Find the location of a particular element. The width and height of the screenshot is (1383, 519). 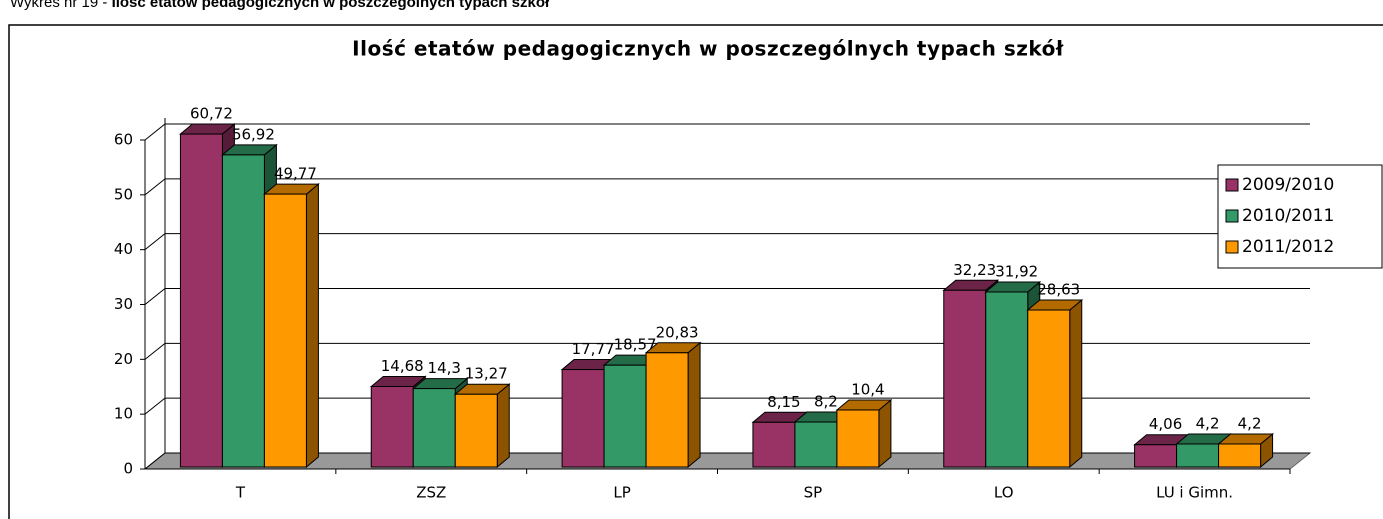

y-tick-label: 60 is located at coordinates (123, 140).